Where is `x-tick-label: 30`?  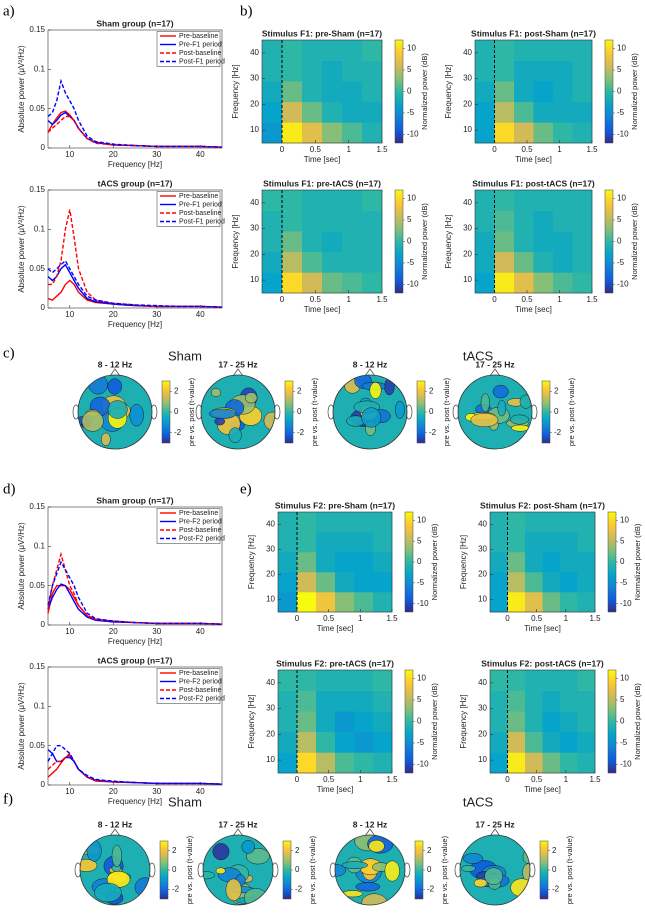
x-tick-label: 30 is located at coordinates (156, 631).